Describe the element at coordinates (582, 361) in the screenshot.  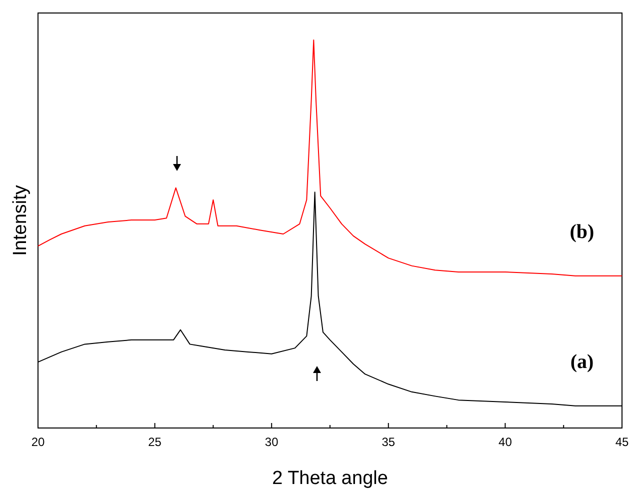
I see `series-label: (a)` at that location.